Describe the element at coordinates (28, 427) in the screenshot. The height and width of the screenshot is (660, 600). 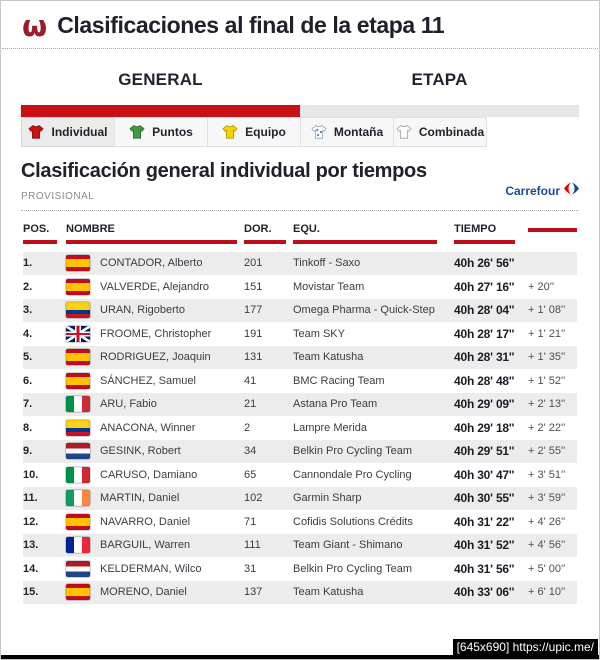
I see `position-cell: 8.` at that location.